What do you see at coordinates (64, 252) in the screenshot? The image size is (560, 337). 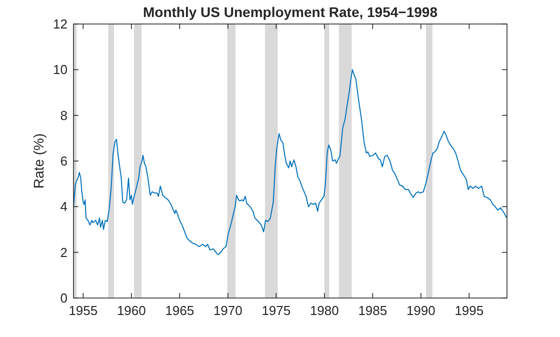 I see `y-tick-label: 2` at bounding box center [64, 252].